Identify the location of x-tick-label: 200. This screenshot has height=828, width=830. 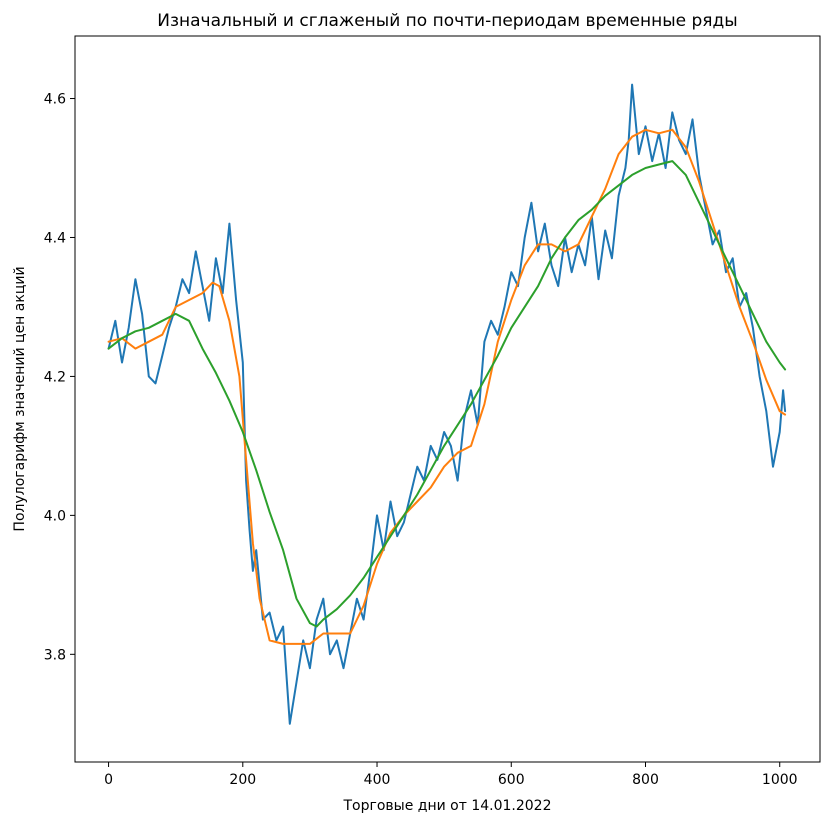
(242, 780).